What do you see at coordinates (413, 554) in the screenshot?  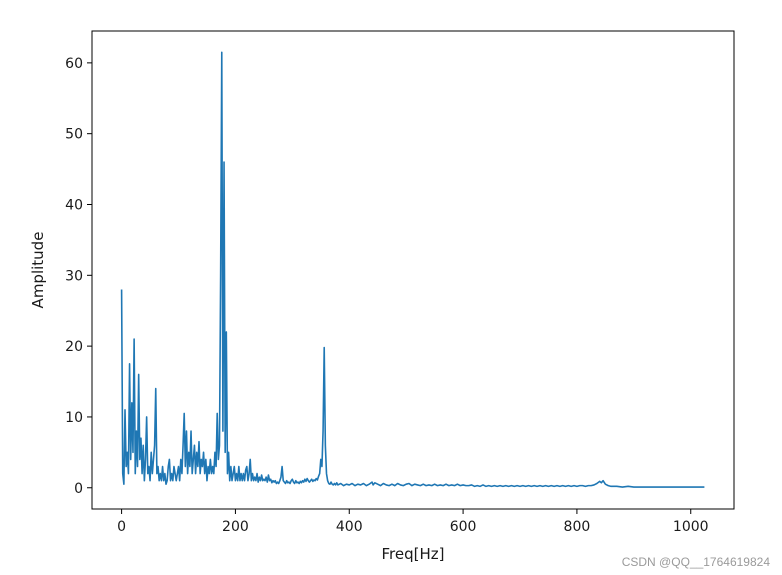 I see `x-axis-label: Freq[Hz]` at bounding box center [413, 554].